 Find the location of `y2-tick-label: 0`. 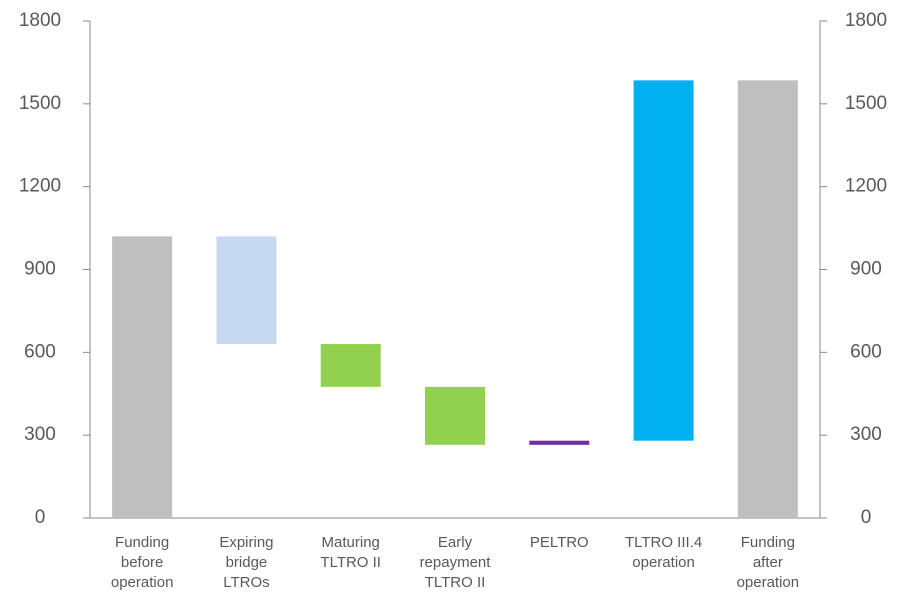

y2-tick-label: 0 is located at coordinates (866, 517).